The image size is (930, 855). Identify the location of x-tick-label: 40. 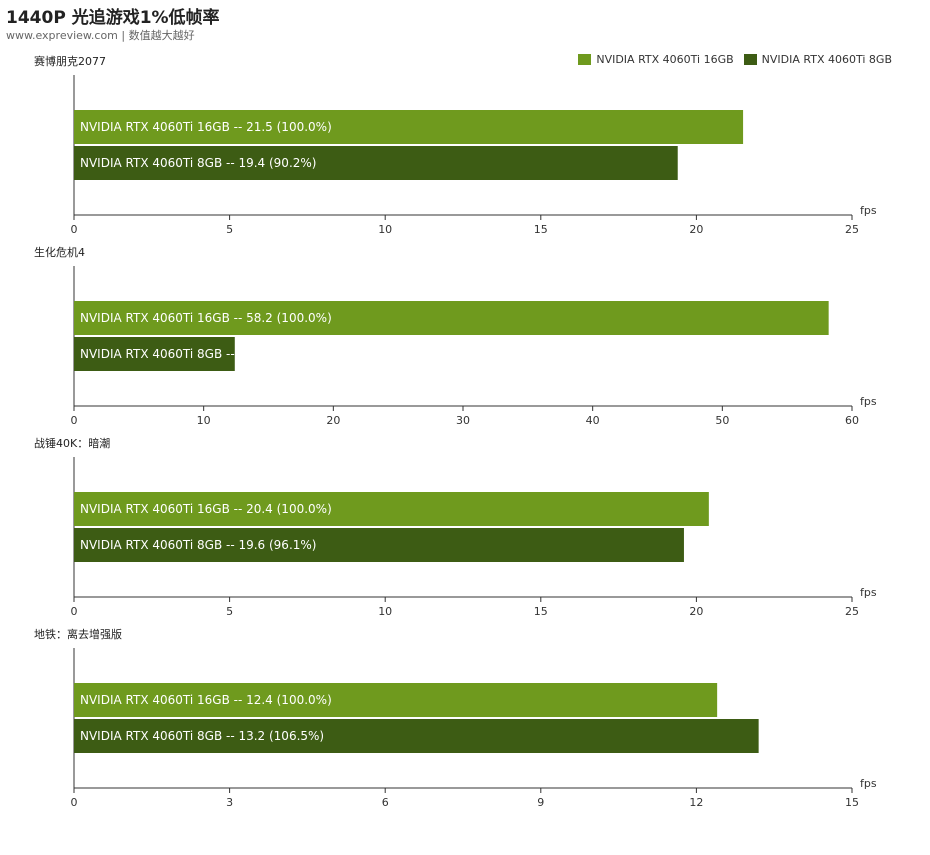
(593, 420).